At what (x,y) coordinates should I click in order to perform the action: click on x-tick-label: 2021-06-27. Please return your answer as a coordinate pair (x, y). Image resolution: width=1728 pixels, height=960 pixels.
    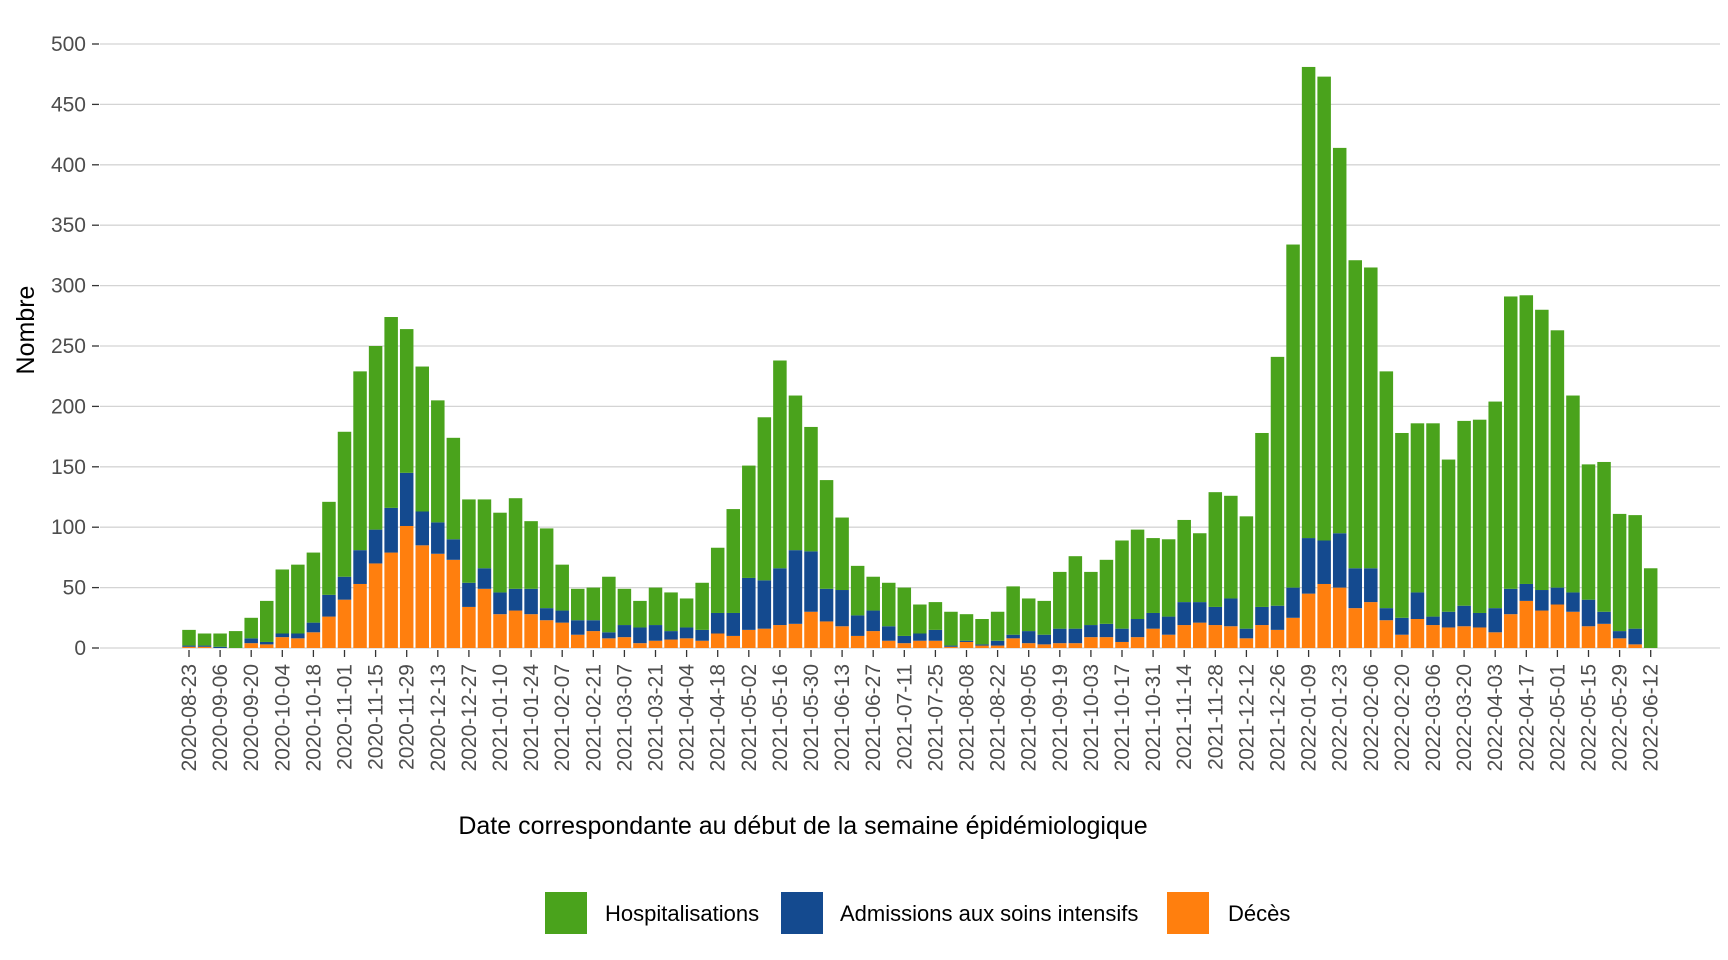
    Looking at the image, I should click on (873, 717).